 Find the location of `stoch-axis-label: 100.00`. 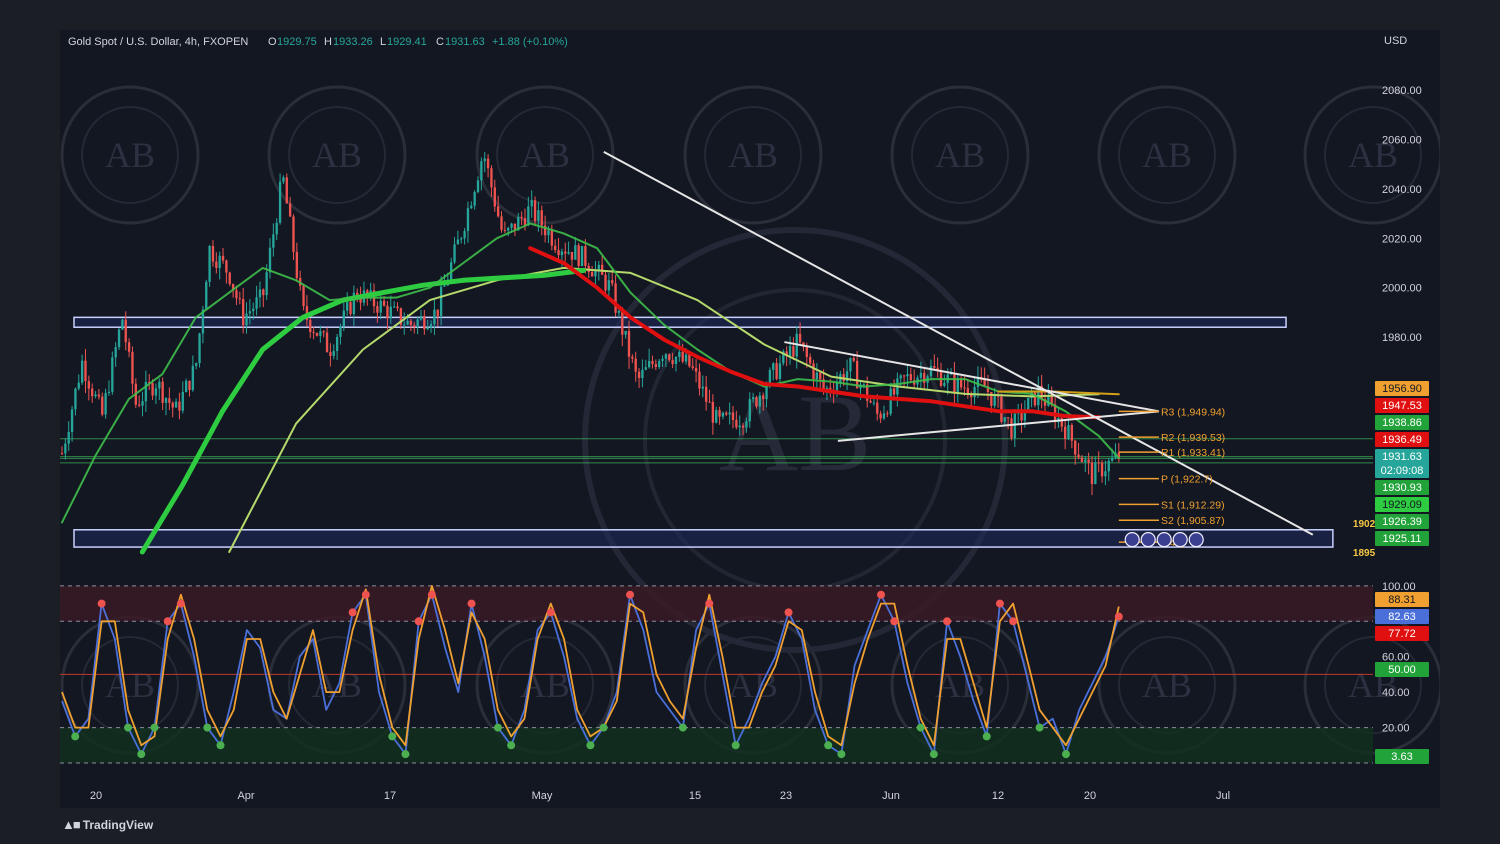

stoch-axis-label: 100.00 is located at coordinates (1399, 587).